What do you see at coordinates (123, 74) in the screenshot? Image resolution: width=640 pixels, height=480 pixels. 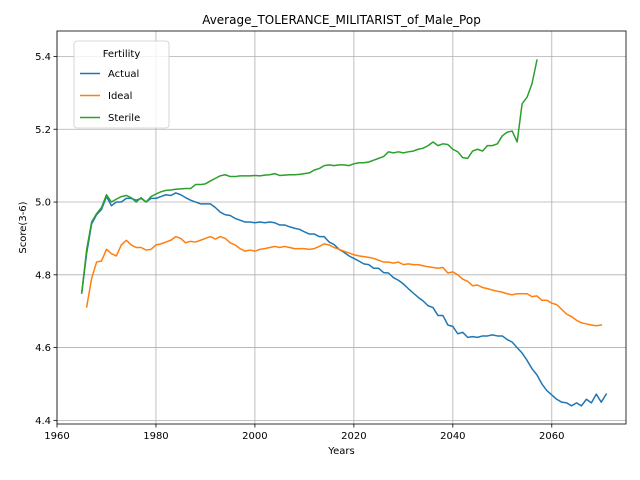 I see `legend-label-actual: Actual` at bounding box center [123, 74].